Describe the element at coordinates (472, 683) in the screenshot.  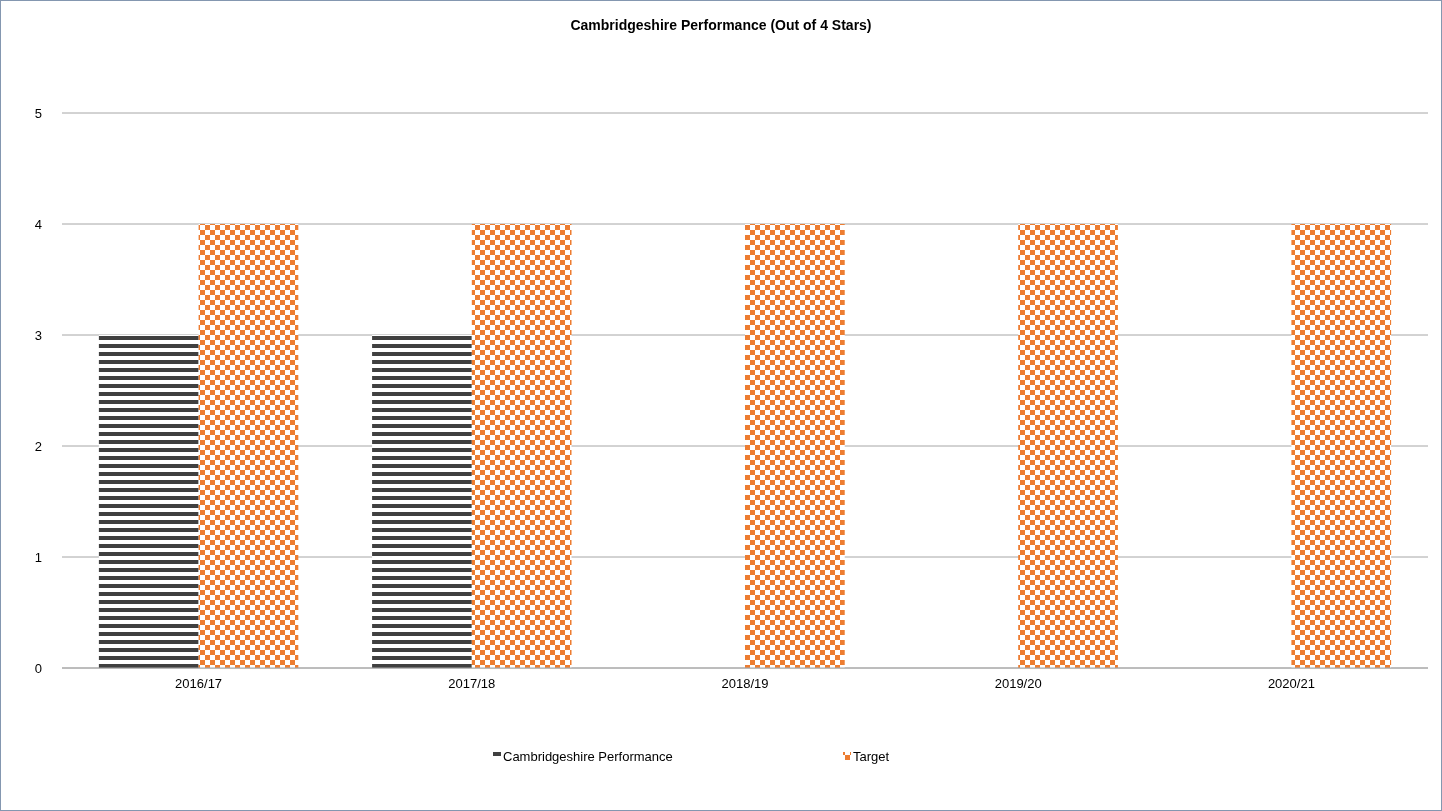
I see `x-tick-label: 2017/18` at that location.